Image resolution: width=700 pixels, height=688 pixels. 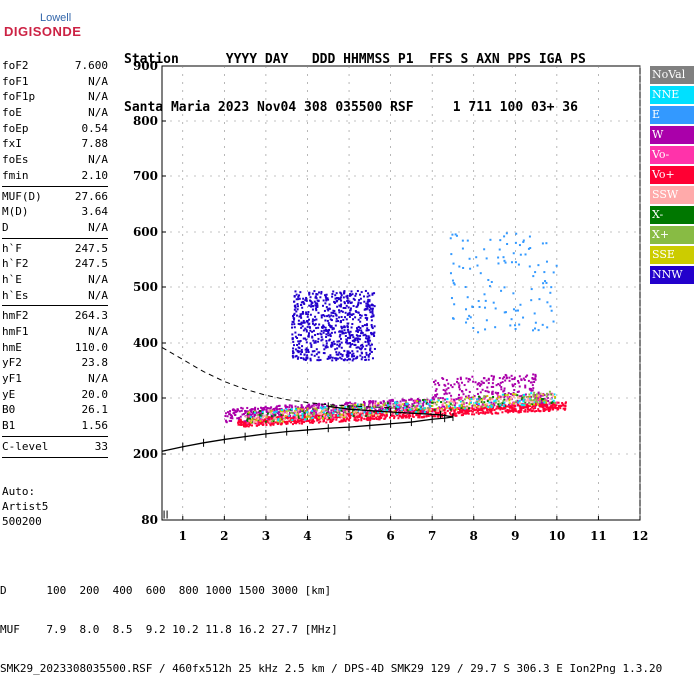 I want to click on param-row: B0 26.1, so click(x=55, y=410).